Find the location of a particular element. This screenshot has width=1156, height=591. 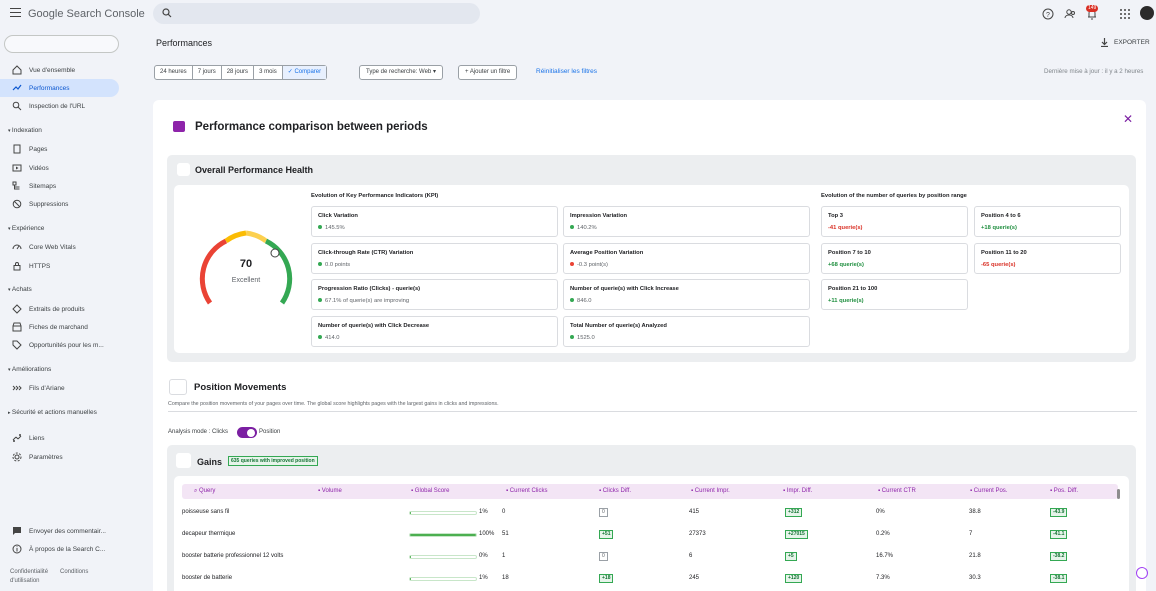

score-bar is located at coordinates (443, 513).